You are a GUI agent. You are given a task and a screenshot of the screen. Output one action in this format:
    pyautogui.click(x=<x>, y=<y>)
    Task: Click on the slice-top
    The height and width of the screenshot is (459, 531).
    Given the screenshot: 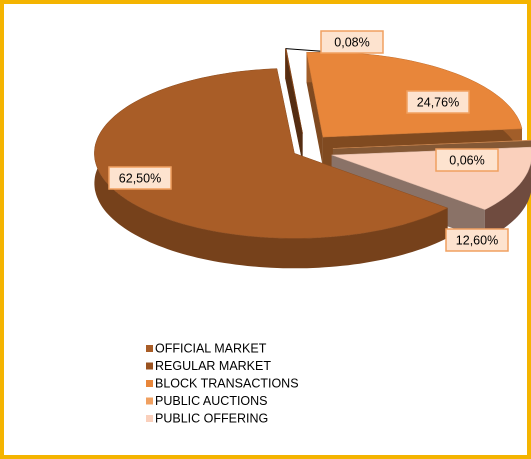 What is the action you would take?
    pyautogui.click(x=431, y=144)
    